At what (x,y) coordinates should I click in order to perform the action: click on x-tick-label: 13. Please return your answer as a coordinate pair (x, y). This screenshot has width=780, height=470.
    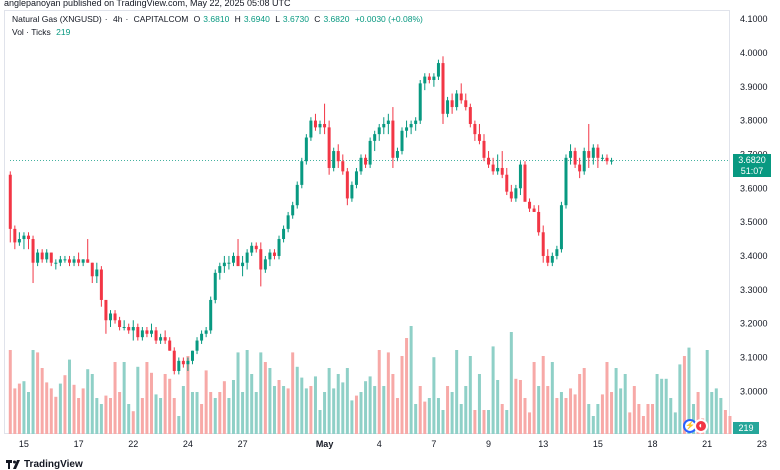
    Looking at the image, I should click on (543, 444).